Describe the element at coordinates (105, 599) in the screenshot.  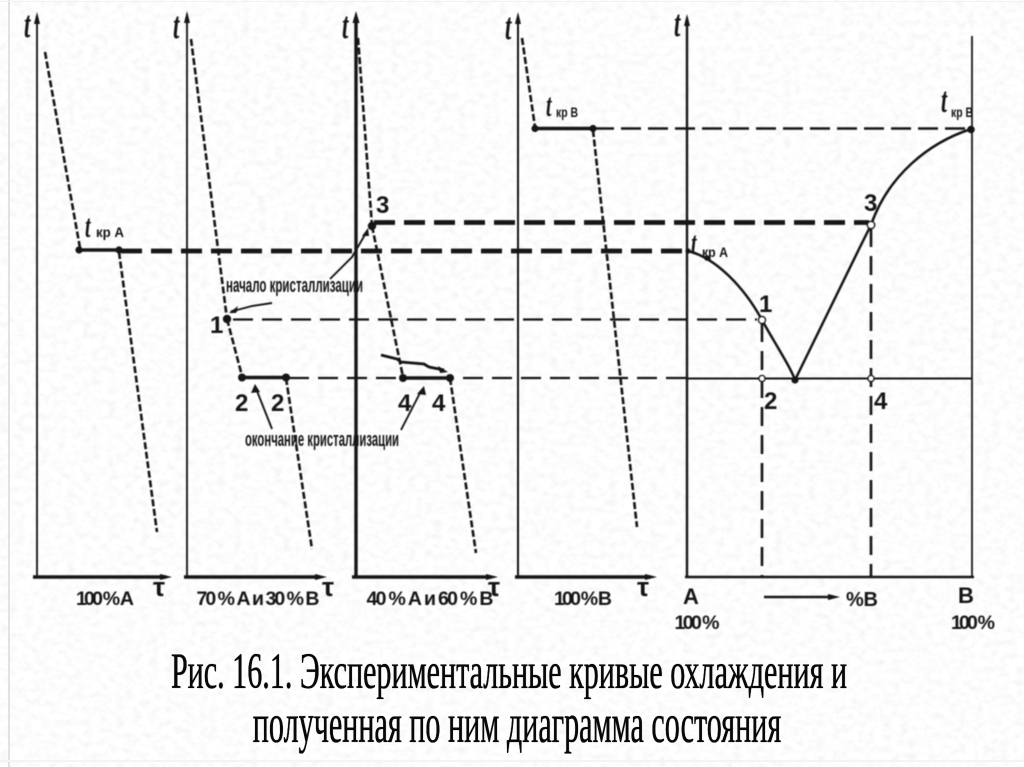
I see `svg-text: 100 % А` at that location.